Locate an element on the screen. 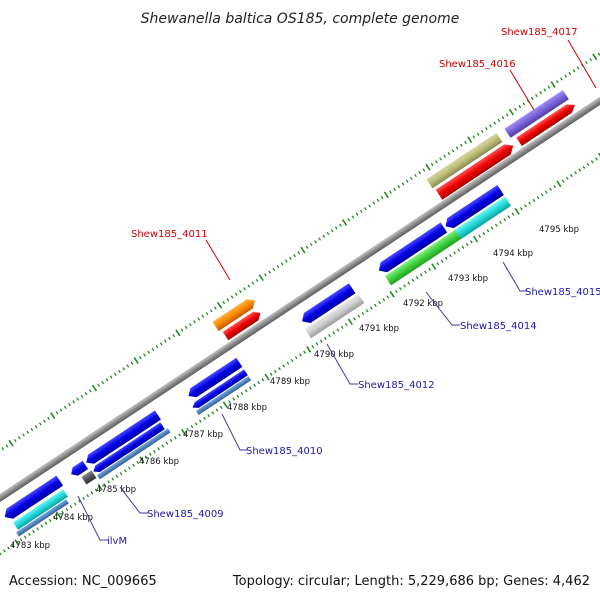  gene-label-shew185-4015: Shew185_4015 is located at coordinates (562, 292).